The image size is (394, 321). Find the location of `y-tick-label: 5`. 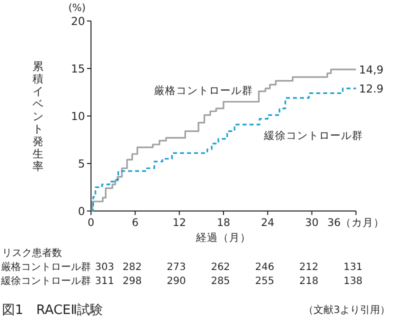

y-tick-label: 5 is located at coordinates (81, 164).